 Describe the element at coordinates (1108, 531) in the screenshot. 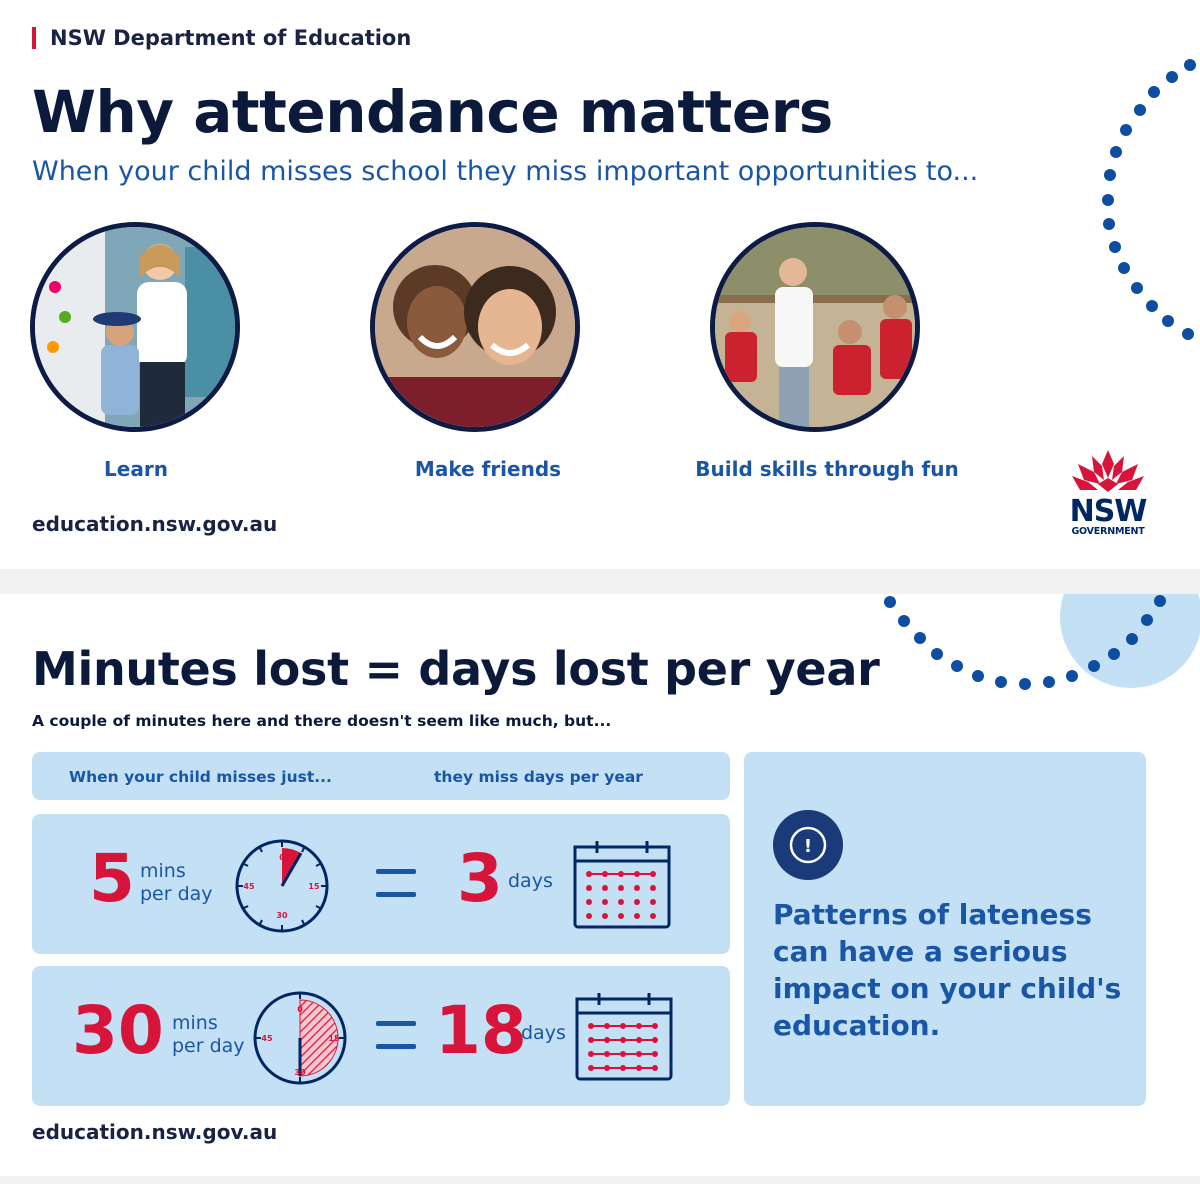

I see `logo-government-text: GOVERNMENT` at that location.